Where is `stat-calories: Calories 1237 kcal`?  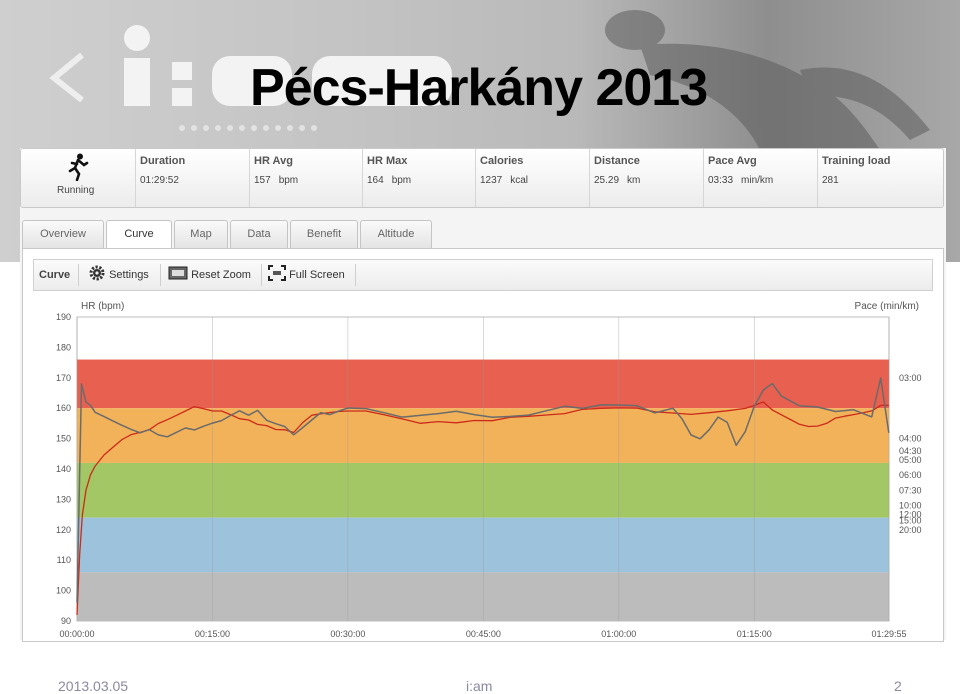
stat-calories: Calories 1237 kcal is located at coordinates (532, 178).